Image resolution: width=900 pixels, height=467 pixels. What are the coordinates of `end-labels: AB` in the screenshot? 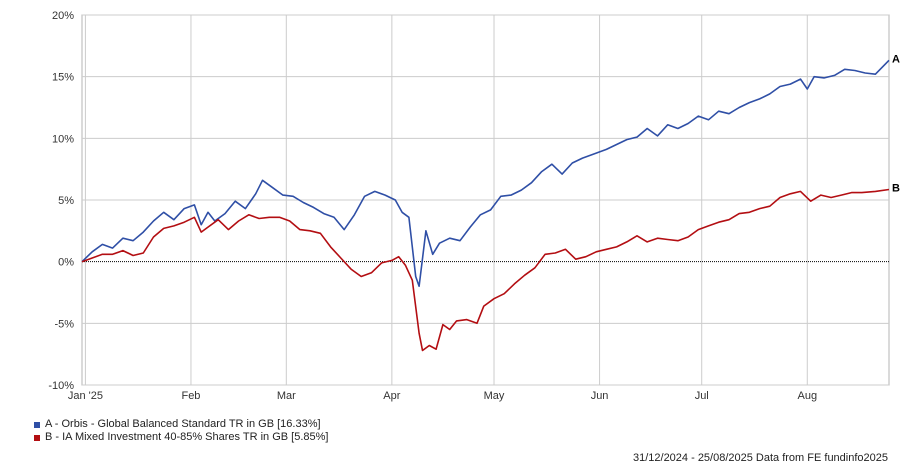 It's located at (896, 123).